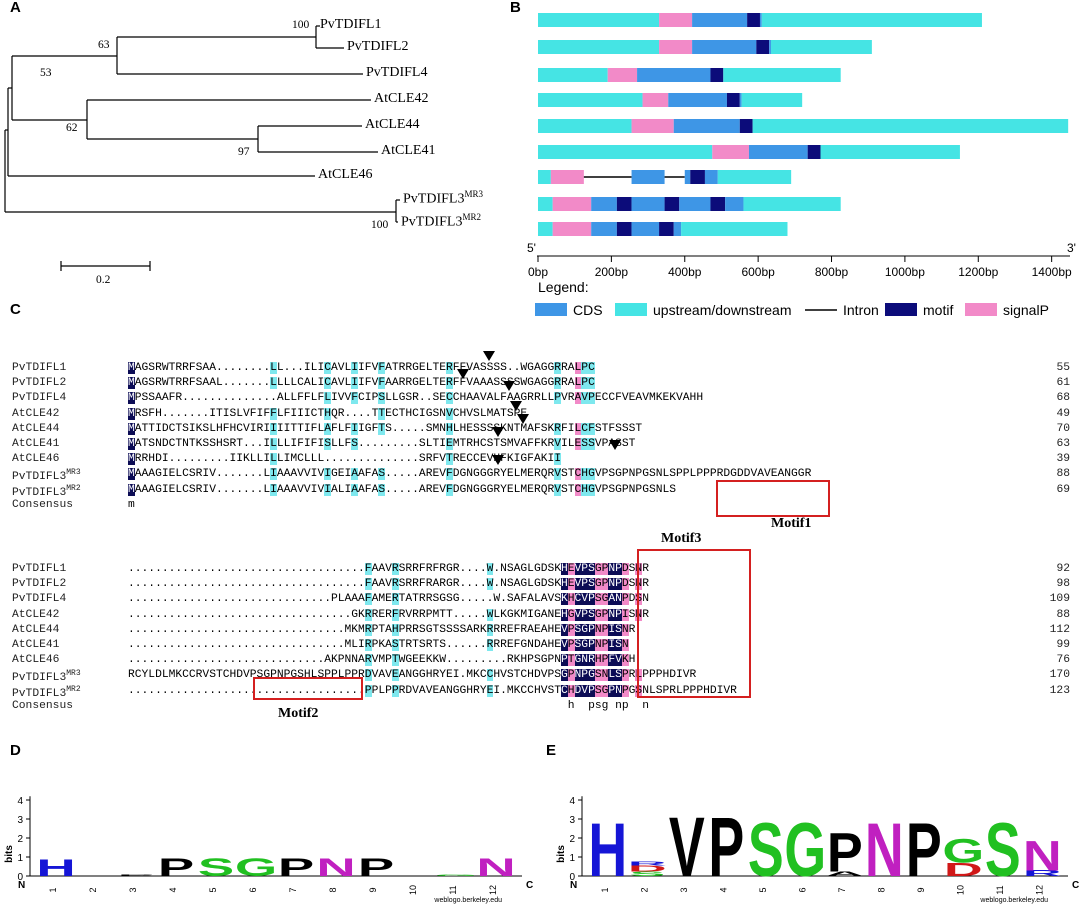  I want to click on logo-letter-R: R, so click(1042, 873).